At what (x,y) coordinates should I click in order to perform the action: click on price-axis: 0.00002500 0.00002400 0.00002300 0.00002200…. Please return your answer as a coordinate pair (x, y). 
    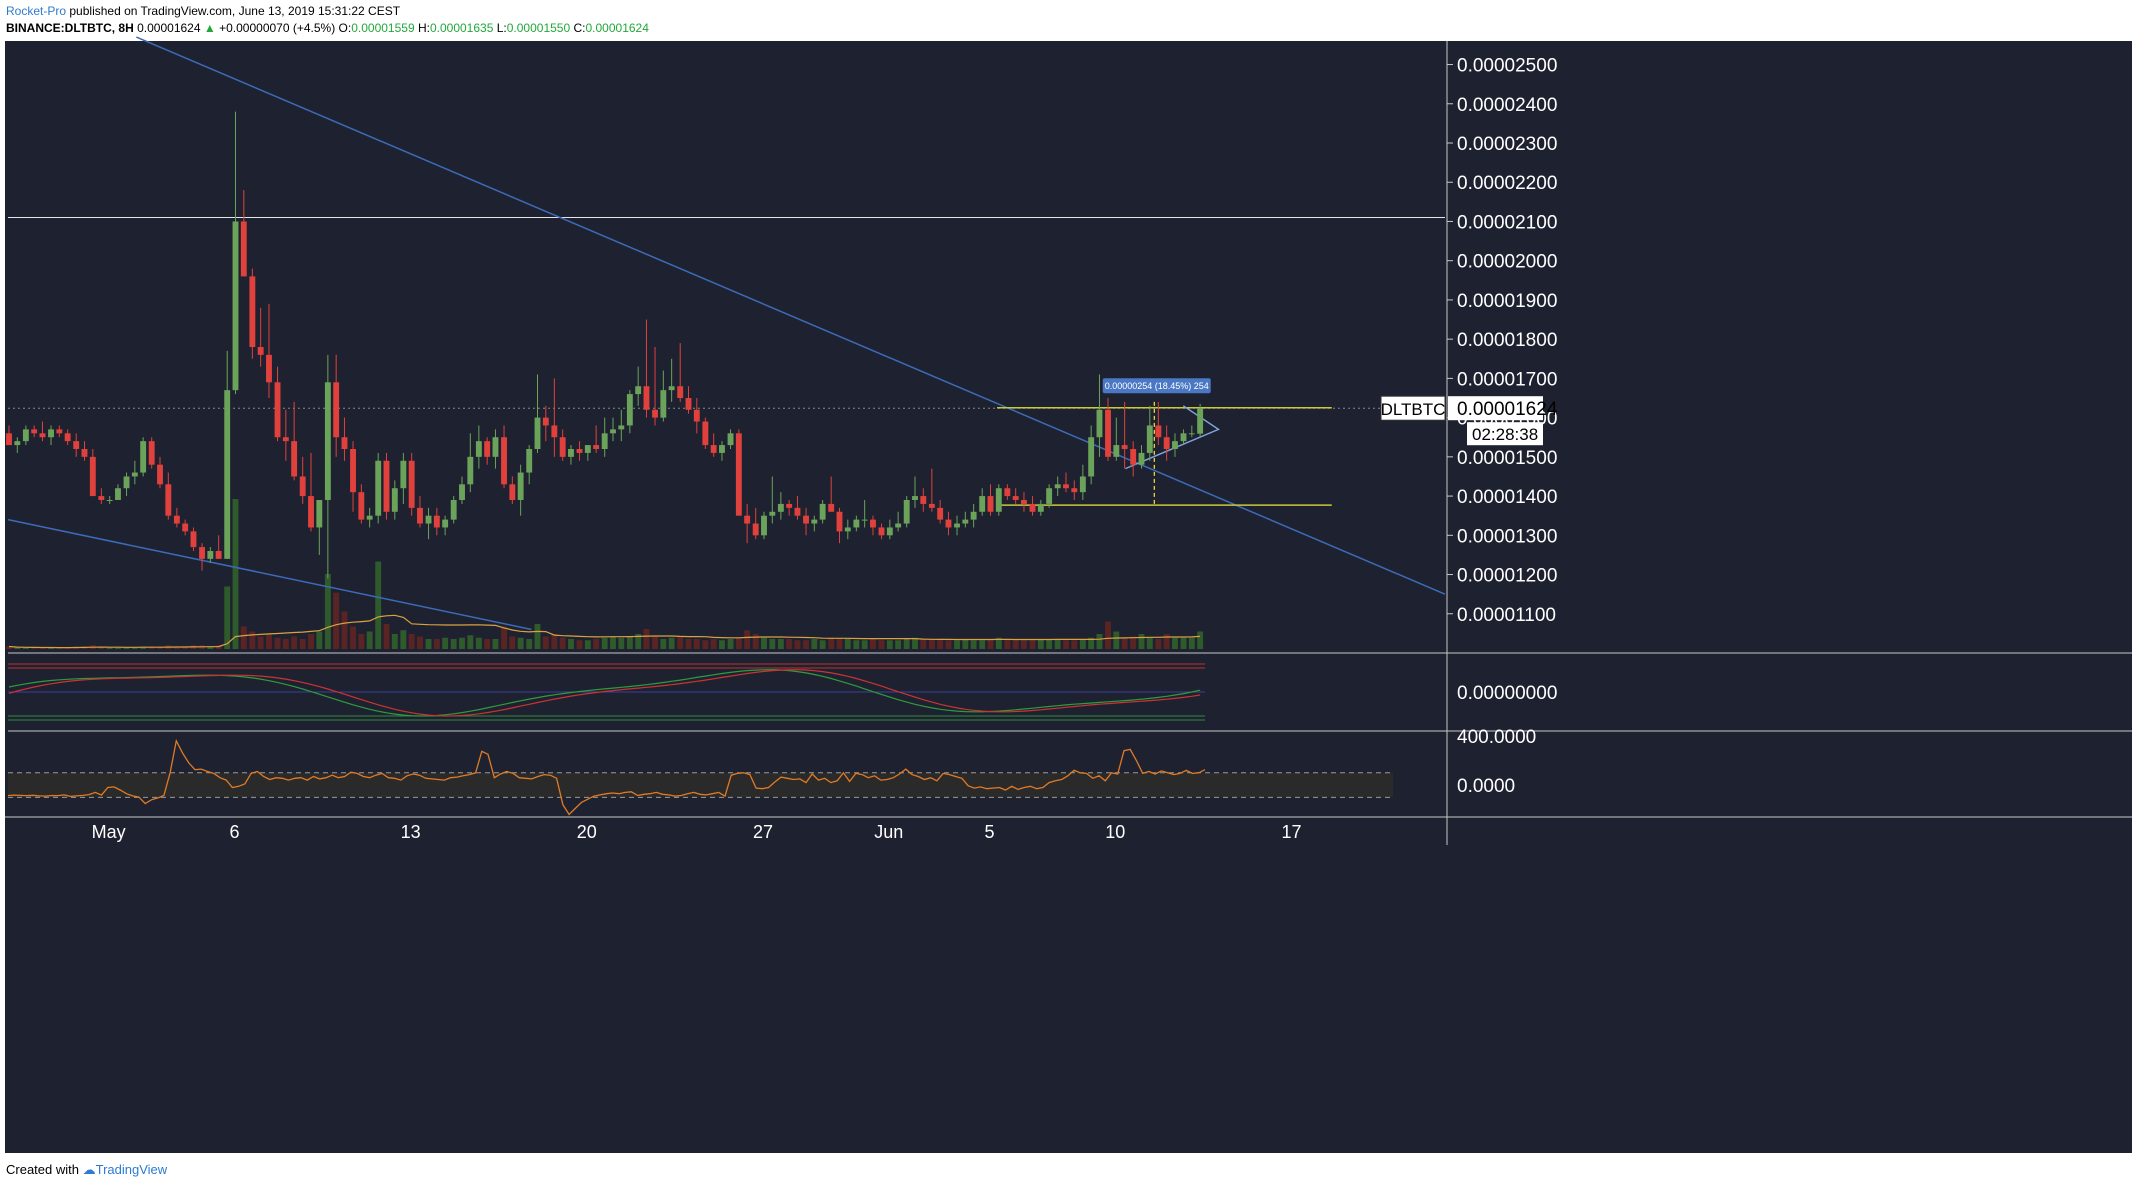
    Looking at the image, I should click on (1502, 427).